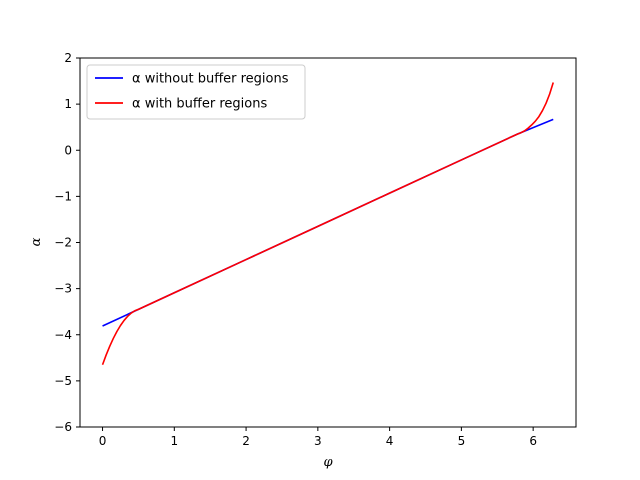  What do you see at coordinates (318, 441) in the screenshot?
I see `x-tick-label: 3` at bounding box center [318, 441].